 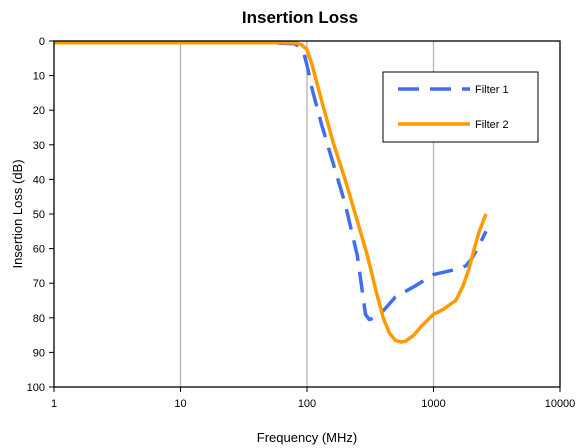 I want to click on y-axis-label: Insertion Loss (dB), so click(x=17, y=213).